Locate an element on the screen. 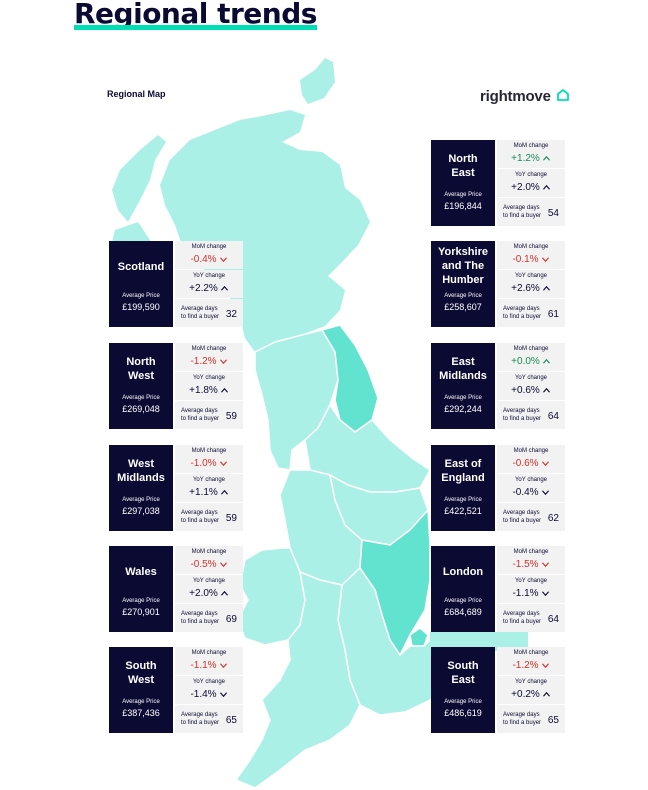 The width and height of the screenshot is (648, 790). days-to-sell-box: Average days to find a buyer 62 is located at coordinates (531, 517).